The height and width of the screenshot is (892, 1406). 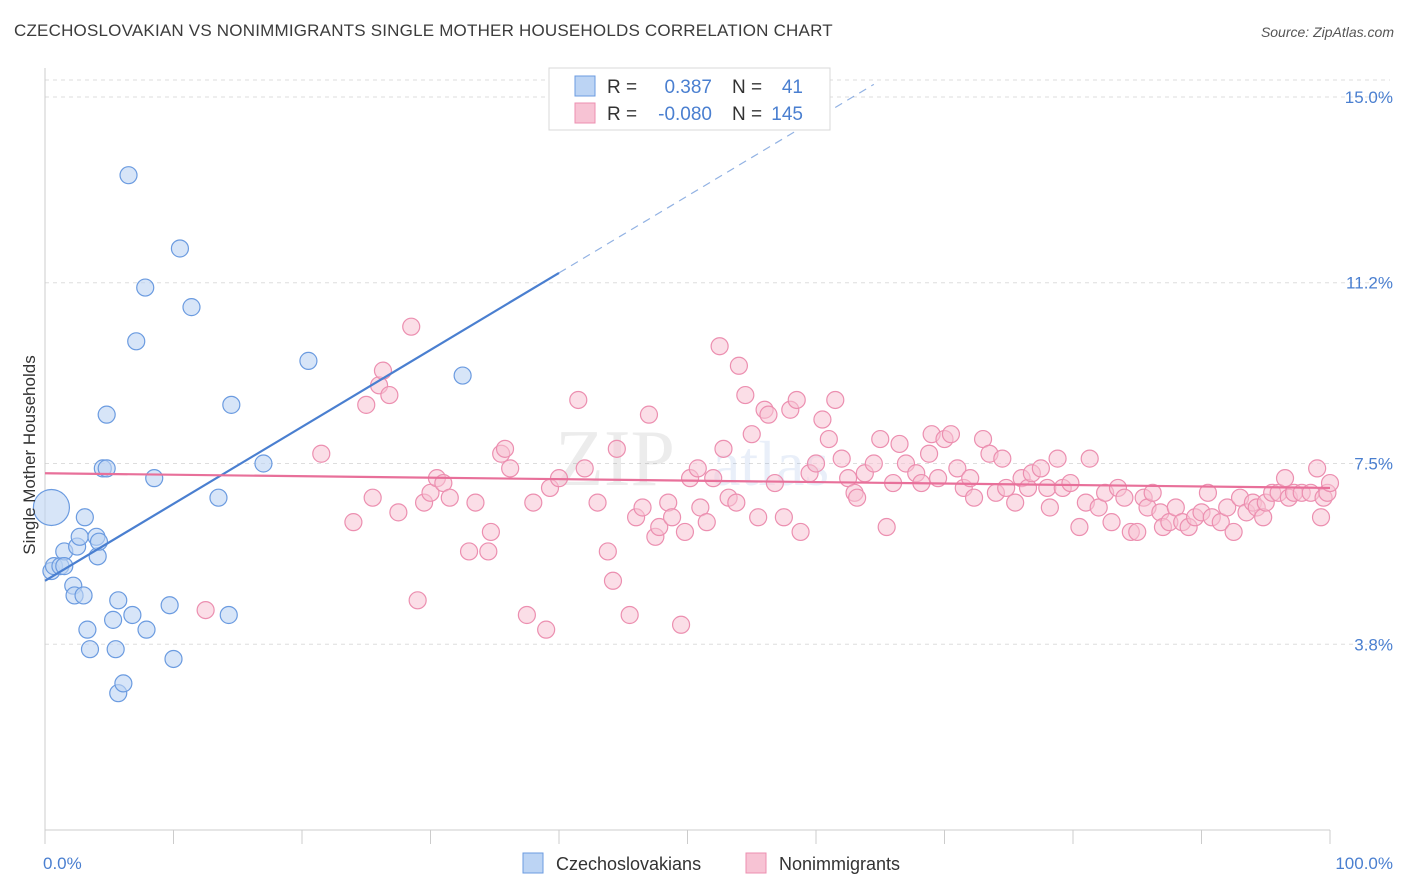 What do you see at coordinates (1364, 863) in the screenshot?
I see `x-tick-label-max: 100.0%` at bounding box center [1364, 863].